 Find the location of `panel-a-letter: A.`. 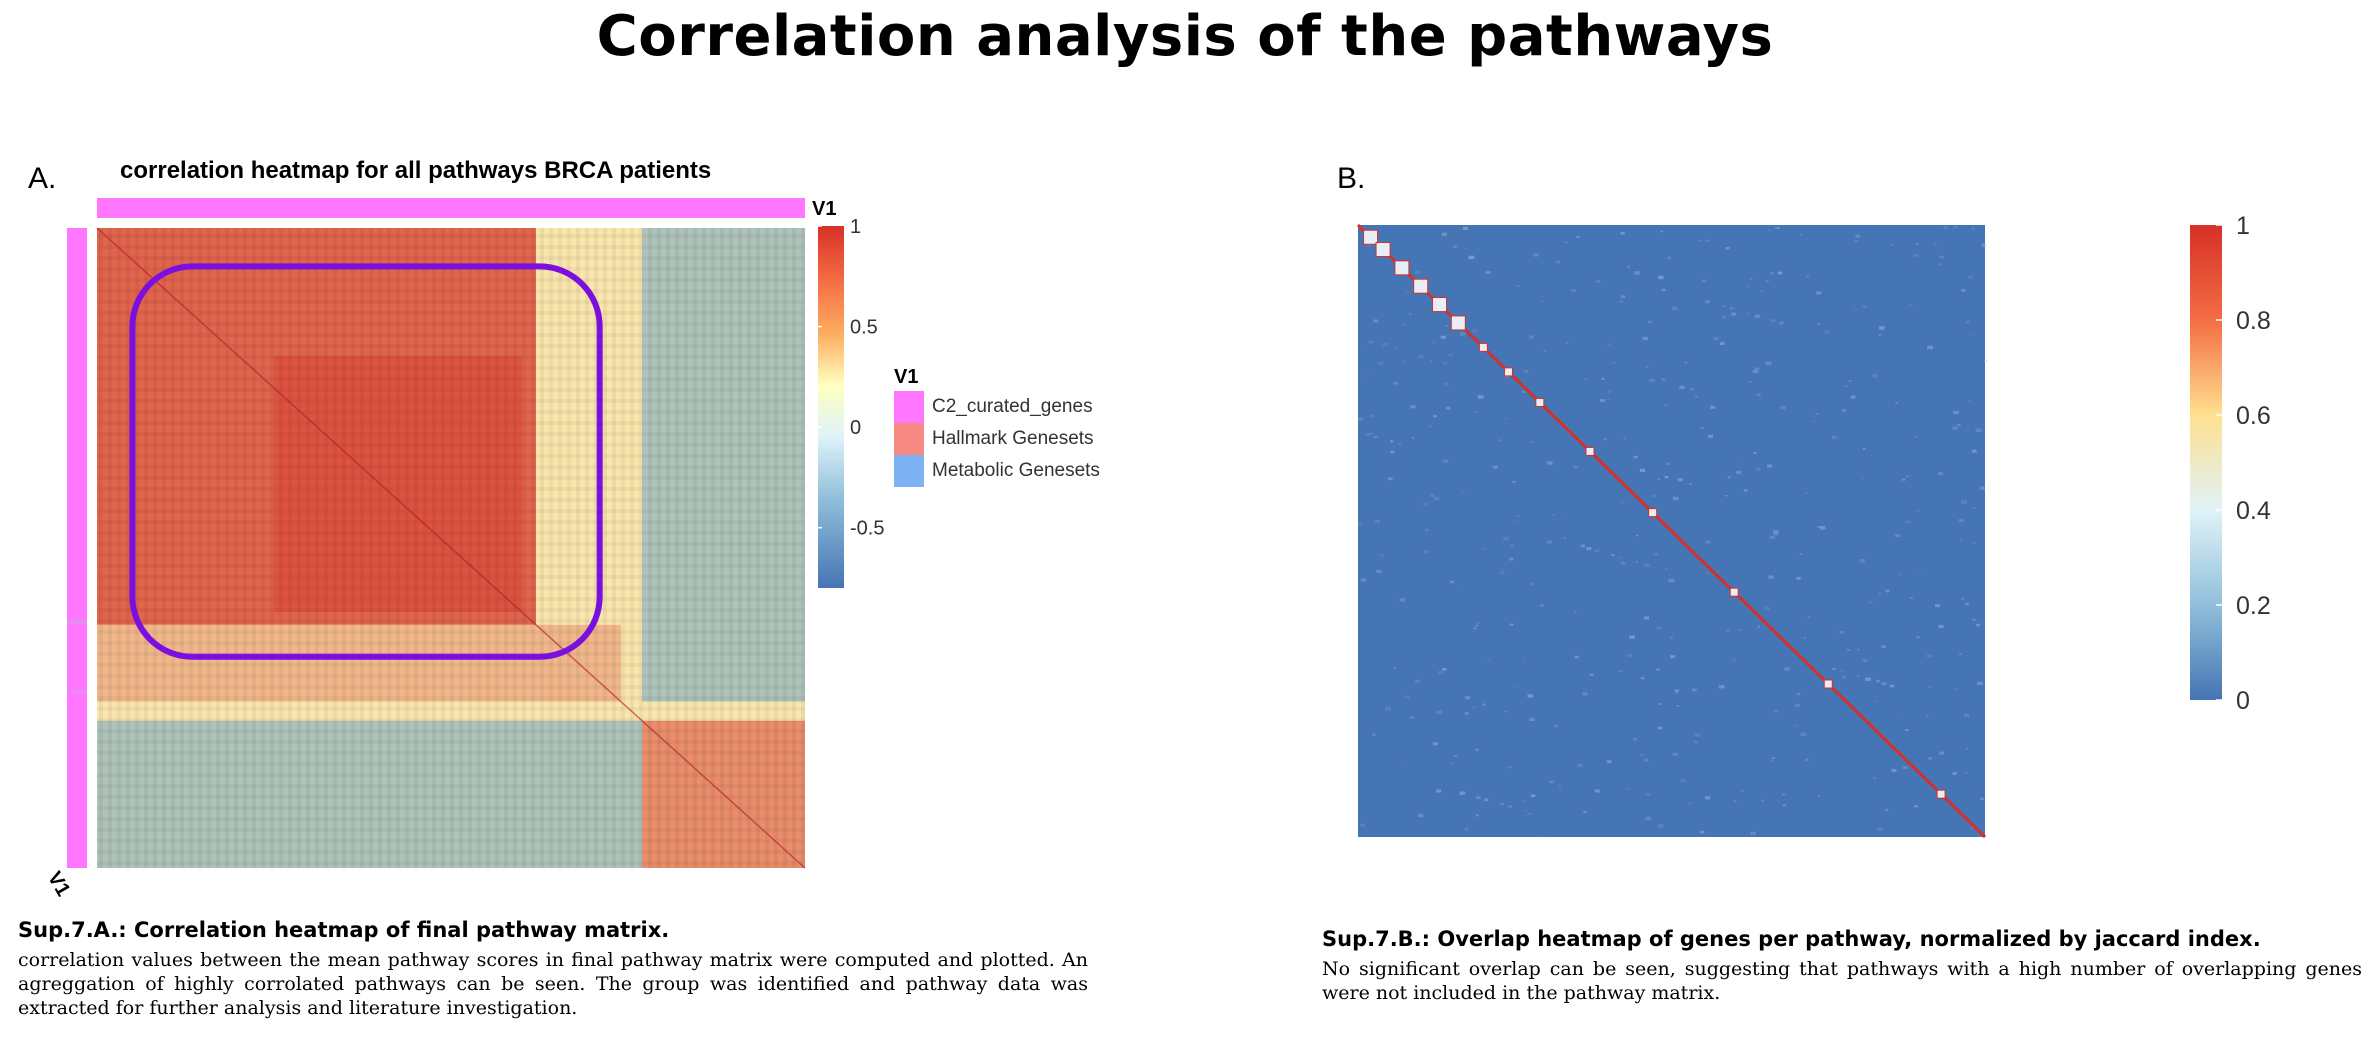

panel-a-letter: A. is located at coordinates (42, 178).